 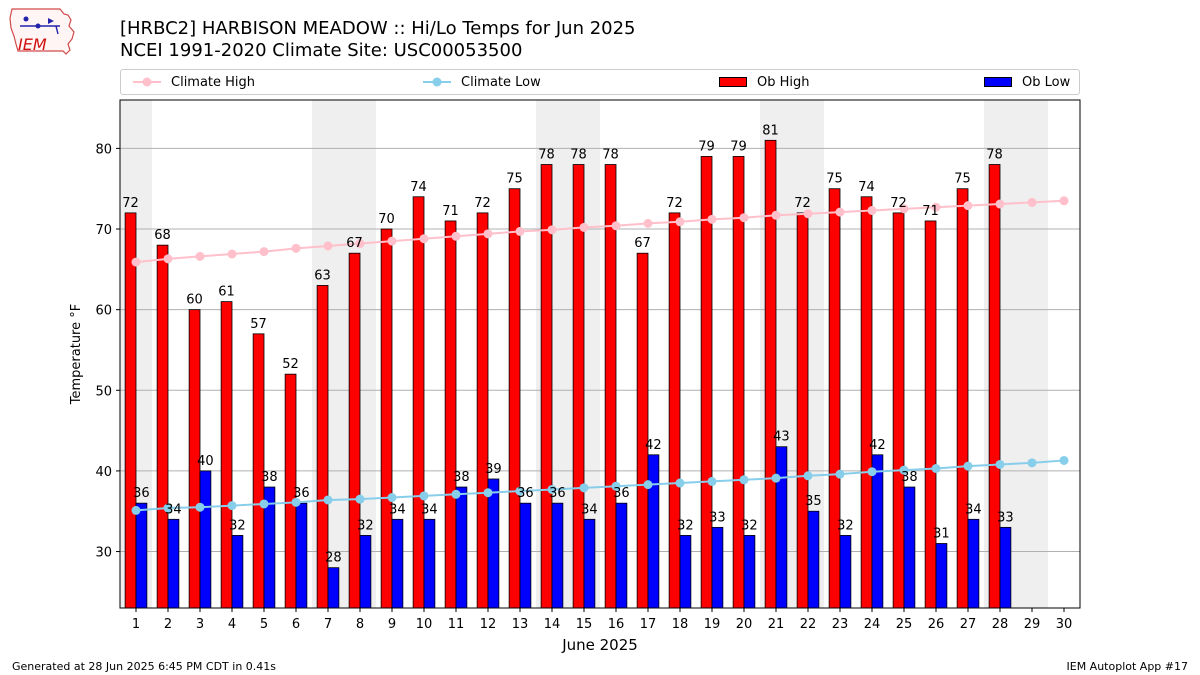 What do you see at coordinates (461, 477) in the screenshot?
I see `ob-low-label-11: 38` at bounding box center [461, 477].